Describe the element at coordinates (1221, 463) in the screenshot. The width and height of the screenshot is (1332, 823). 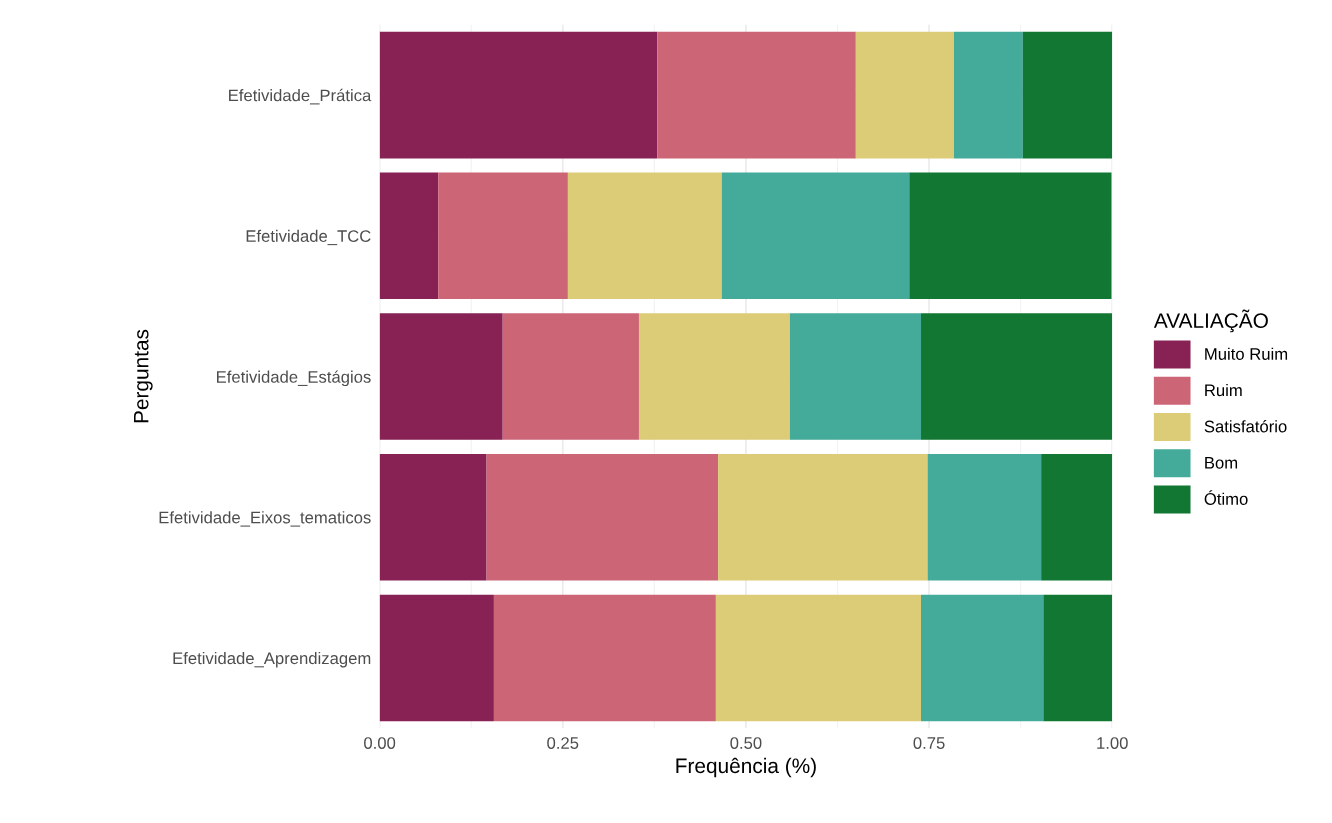
I see `legend-label: Bom` at that location.